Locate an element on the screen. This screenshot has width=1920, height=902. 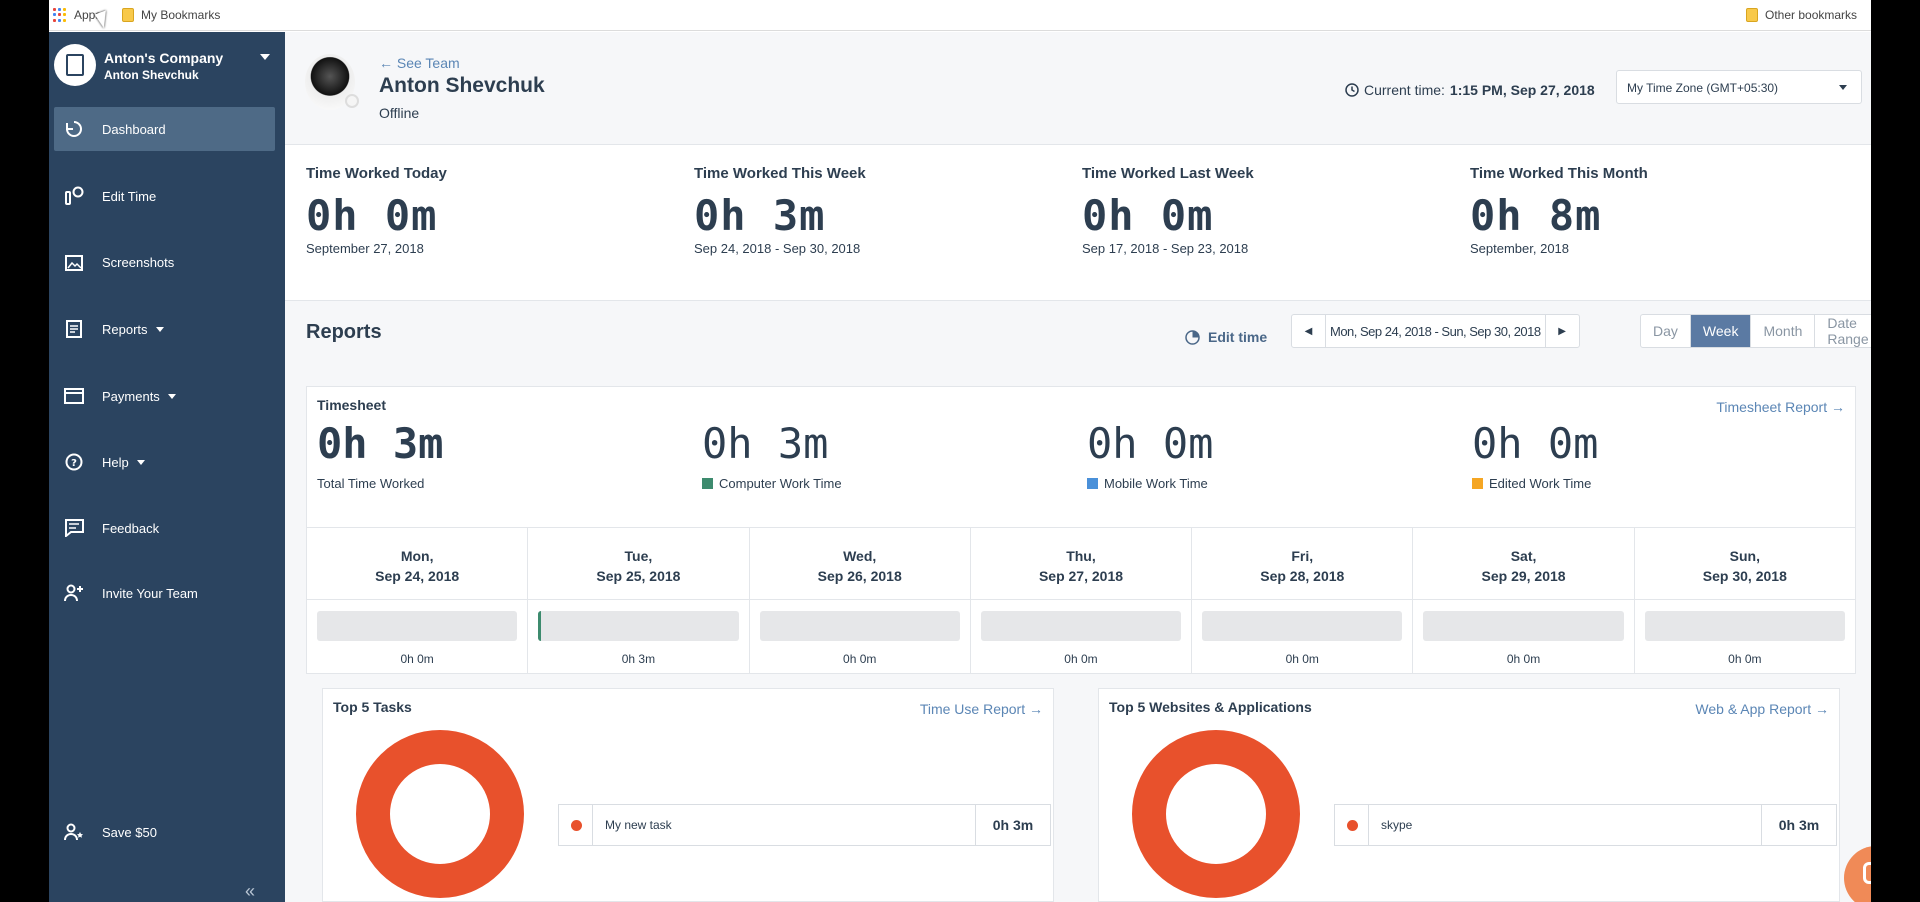
collapse-sidebar-icon: « is located at coordinates (250, 891).